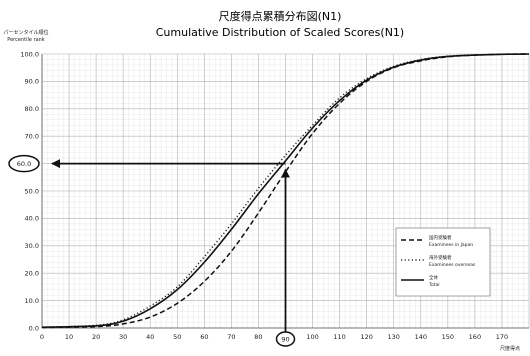 The height and width of the screenshot is (356, 530). I want to click on y-tick-label: 70.0, so click(32, 137).